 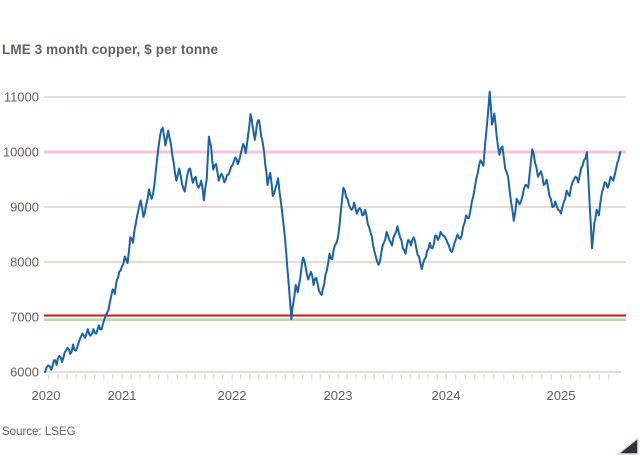 What do you see at coordinates (24, 262) in the screenshot?
I see `y-axis-label: 8000` at bounding box center [24, 262].